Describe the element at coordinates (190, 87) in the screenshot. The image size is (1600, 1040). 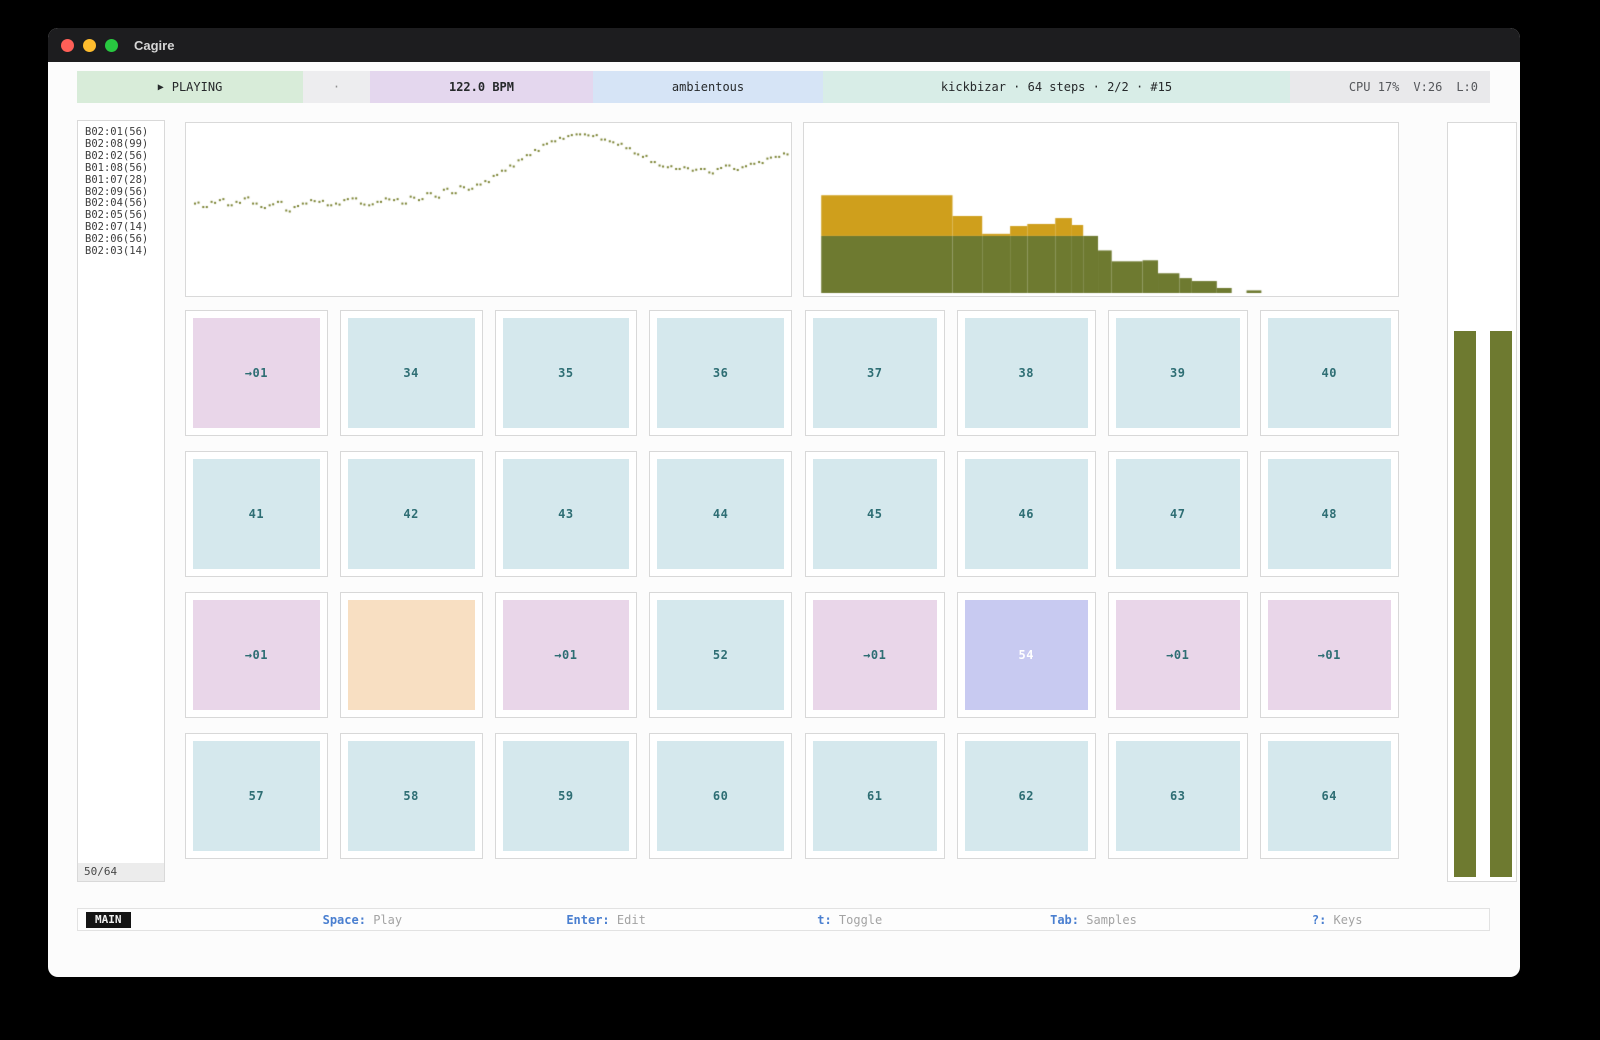
I see `transport-status: ▶ PLAYING` at that location.